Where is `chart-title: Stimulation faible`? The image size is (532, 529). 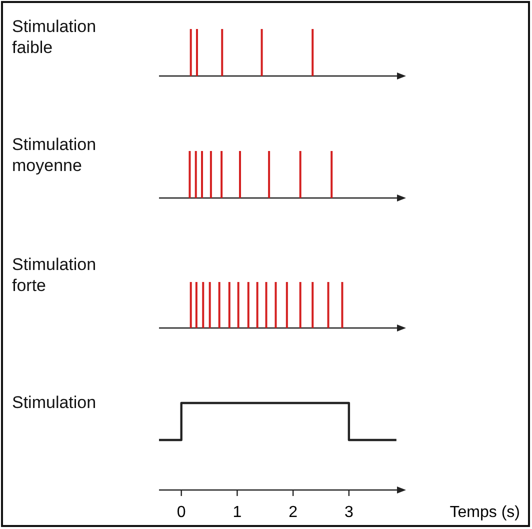
chart-title: Stimulation faible is located at coordinates (54, 37).